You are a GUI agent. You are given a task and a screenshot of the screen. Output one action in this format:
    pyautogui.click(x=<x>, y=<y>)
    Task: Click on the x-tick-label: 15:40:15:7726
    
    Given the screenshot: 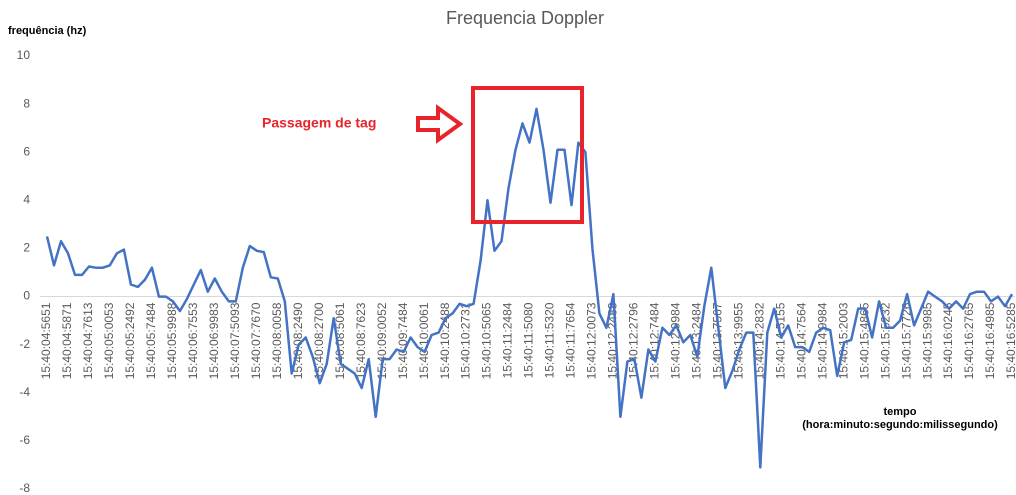 What is the action you would take?
    pyautogui.click(x=906, y=340)
    